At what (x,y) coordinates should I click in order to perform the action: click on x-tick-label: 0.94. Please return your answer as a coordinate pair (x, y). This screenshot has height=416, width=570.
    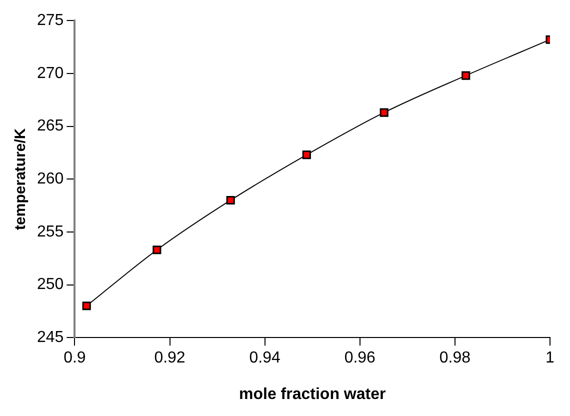
    Looking at the image, I should click on (264, 358).